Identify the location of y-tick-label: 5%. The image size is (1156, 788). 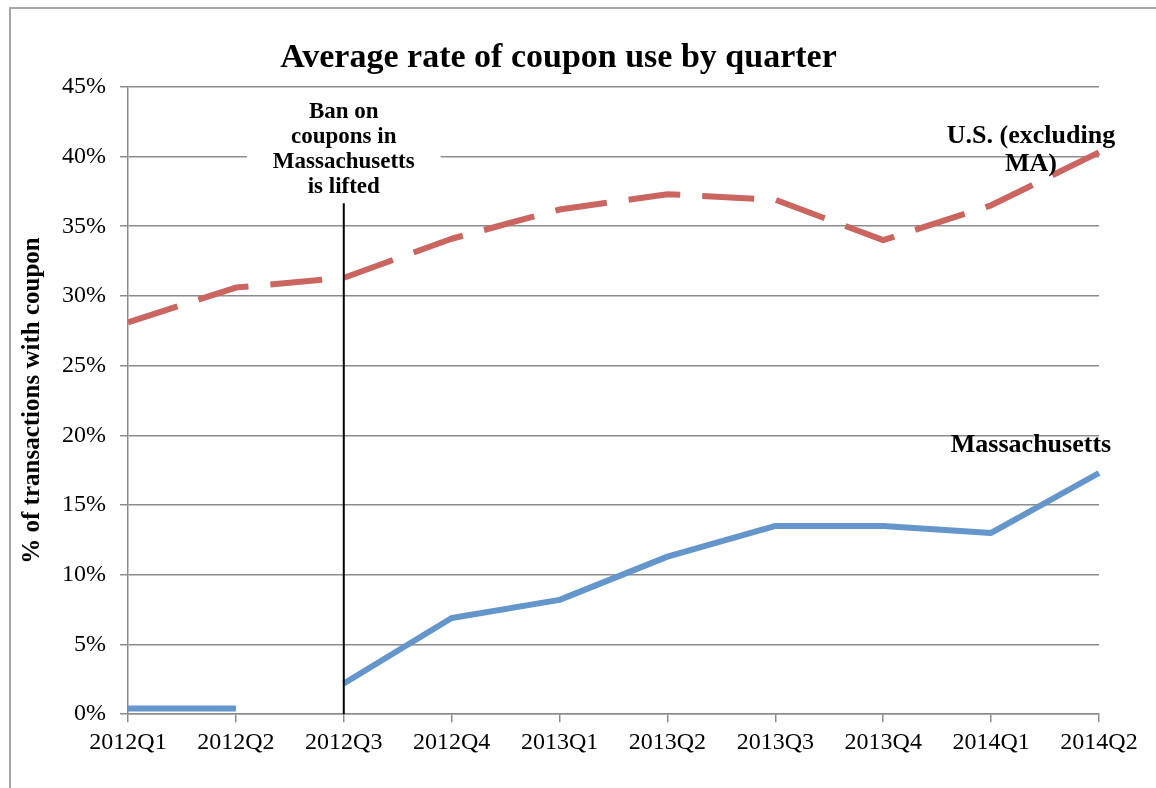
(89, 642).